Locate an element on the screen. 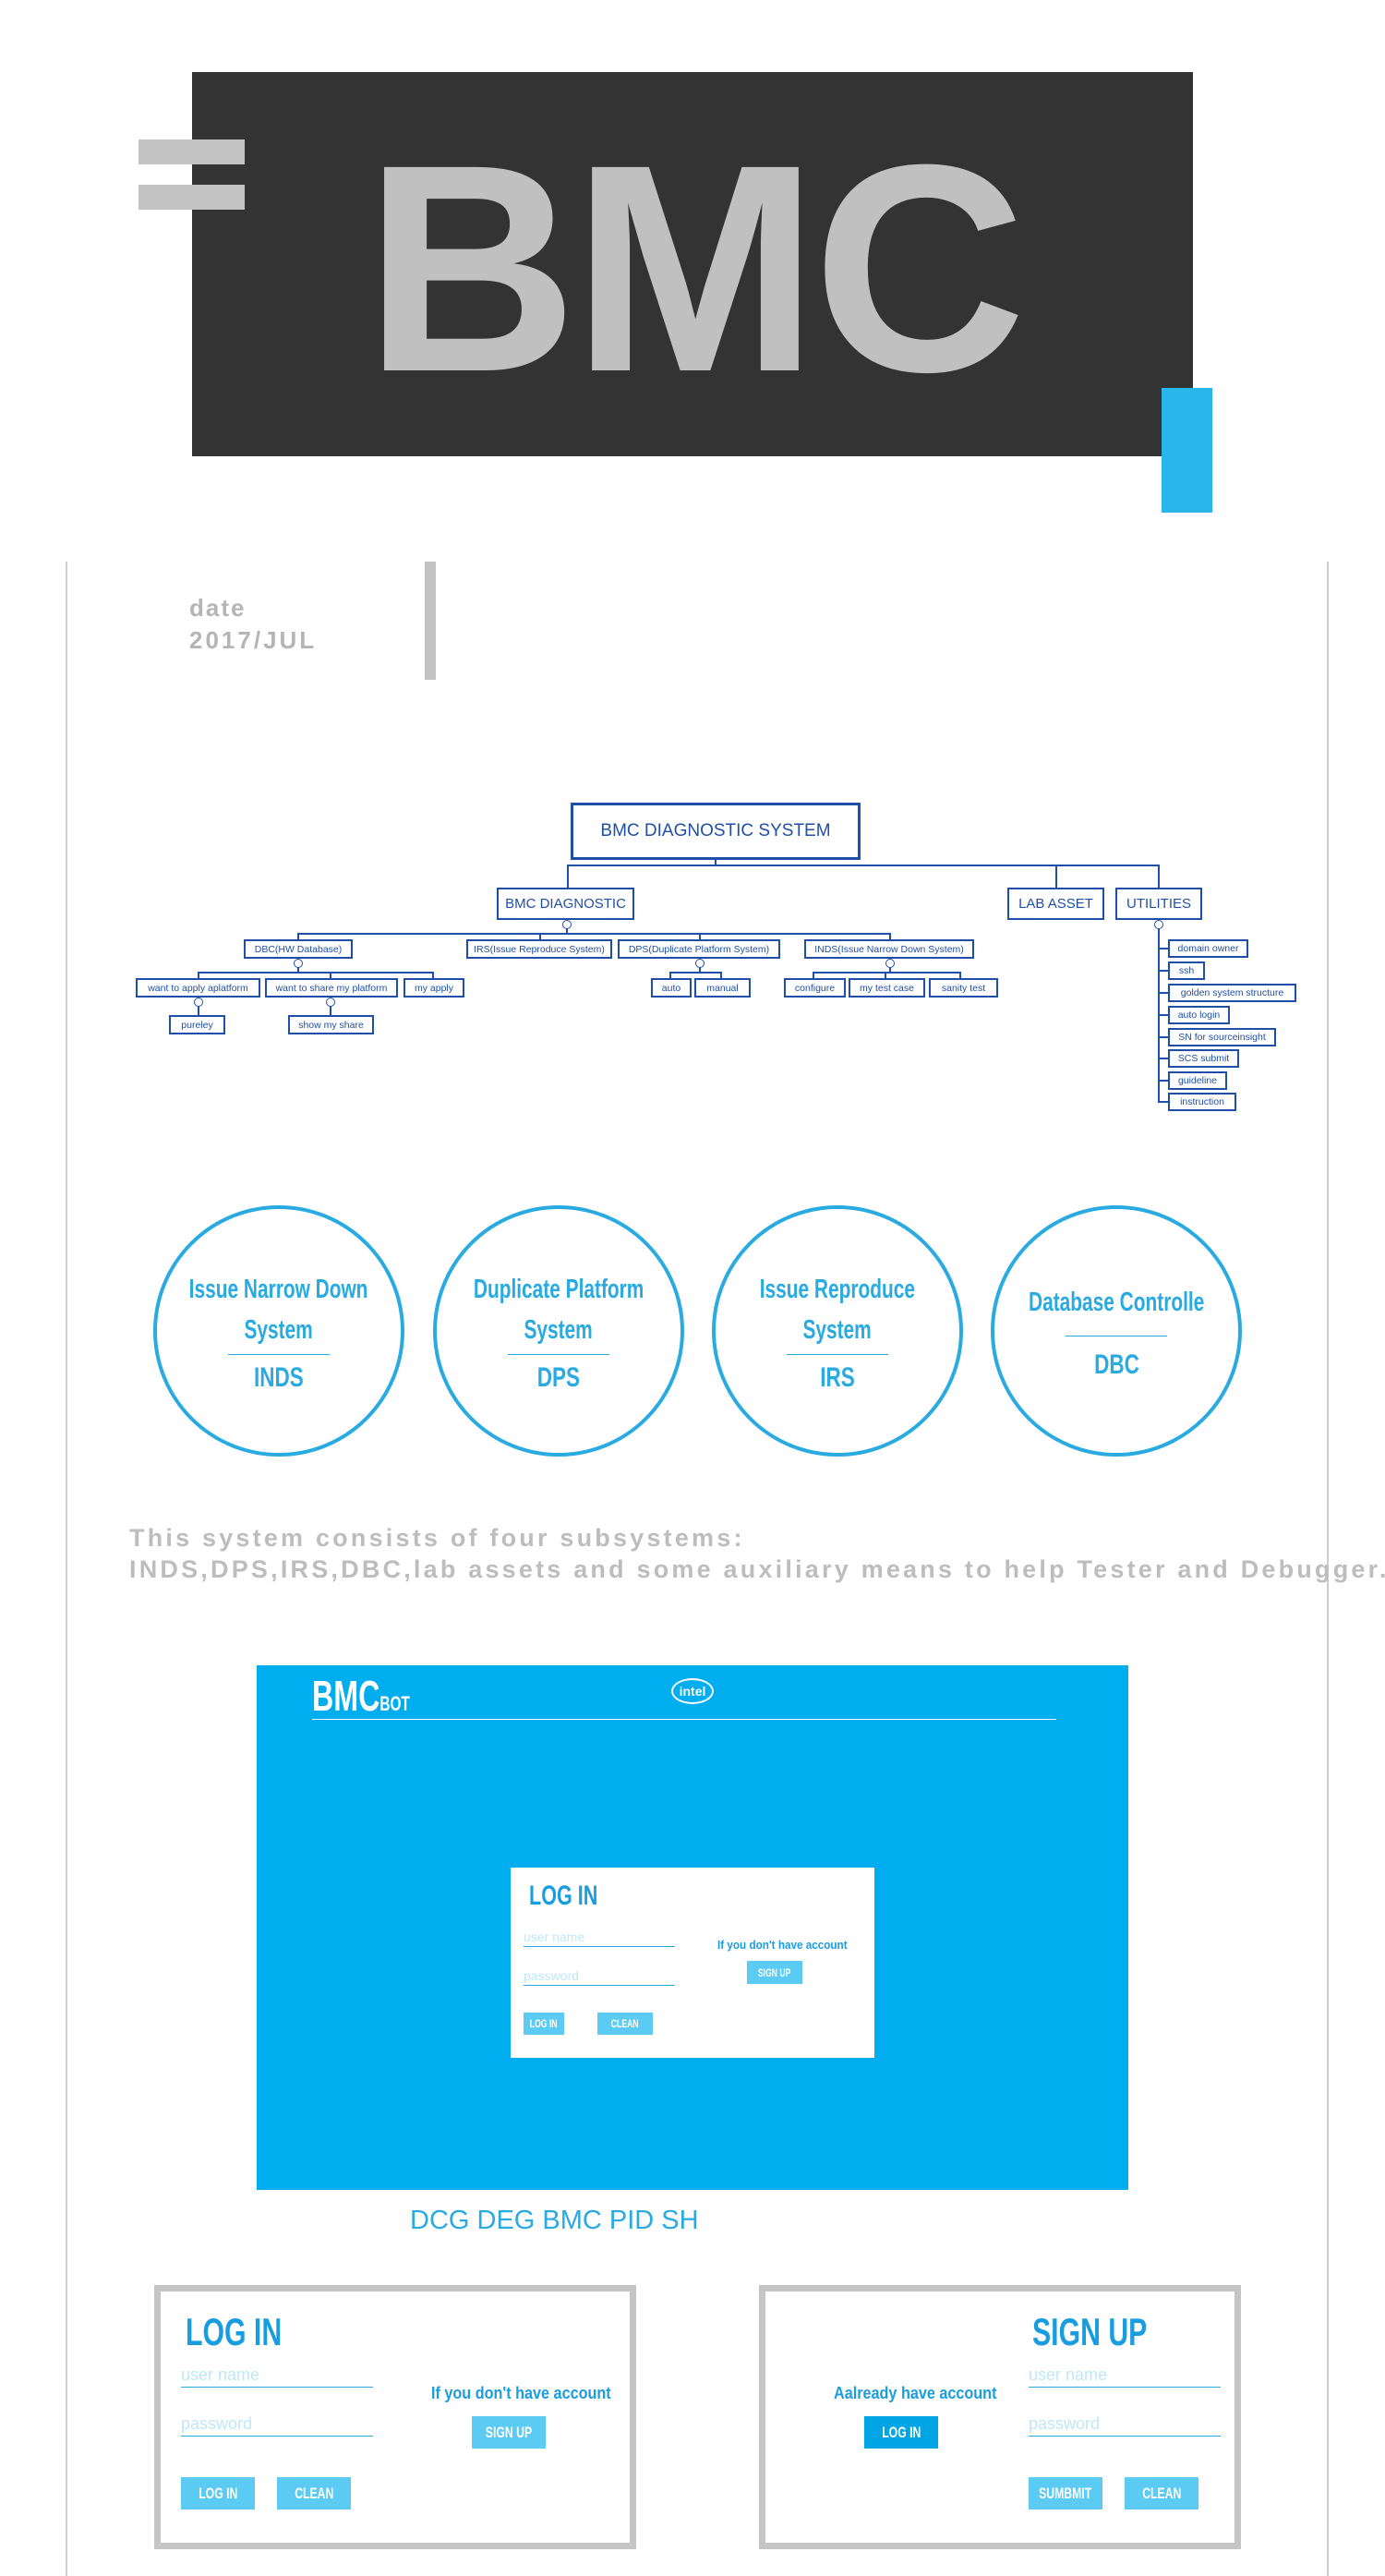 This screenshot has height=2576, width=1385. app-password-input: password is located at coordinates (599, 1975).